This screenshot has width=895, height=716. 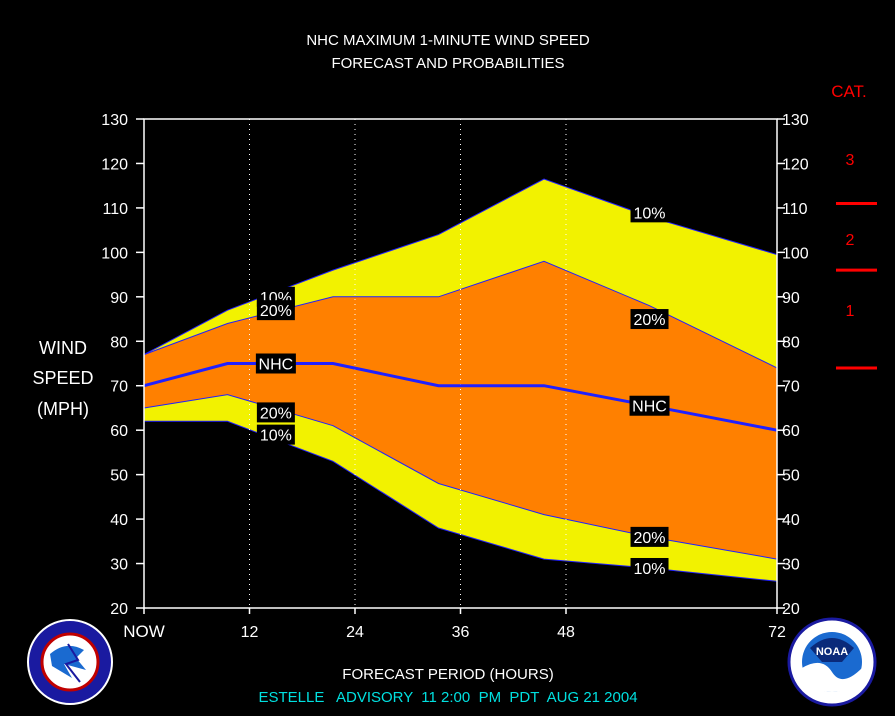 What do you see at coordinates (119, 298) in the screenshot?
I see `y-tick-label-left-90: 90` at bounding box center [119, 298].